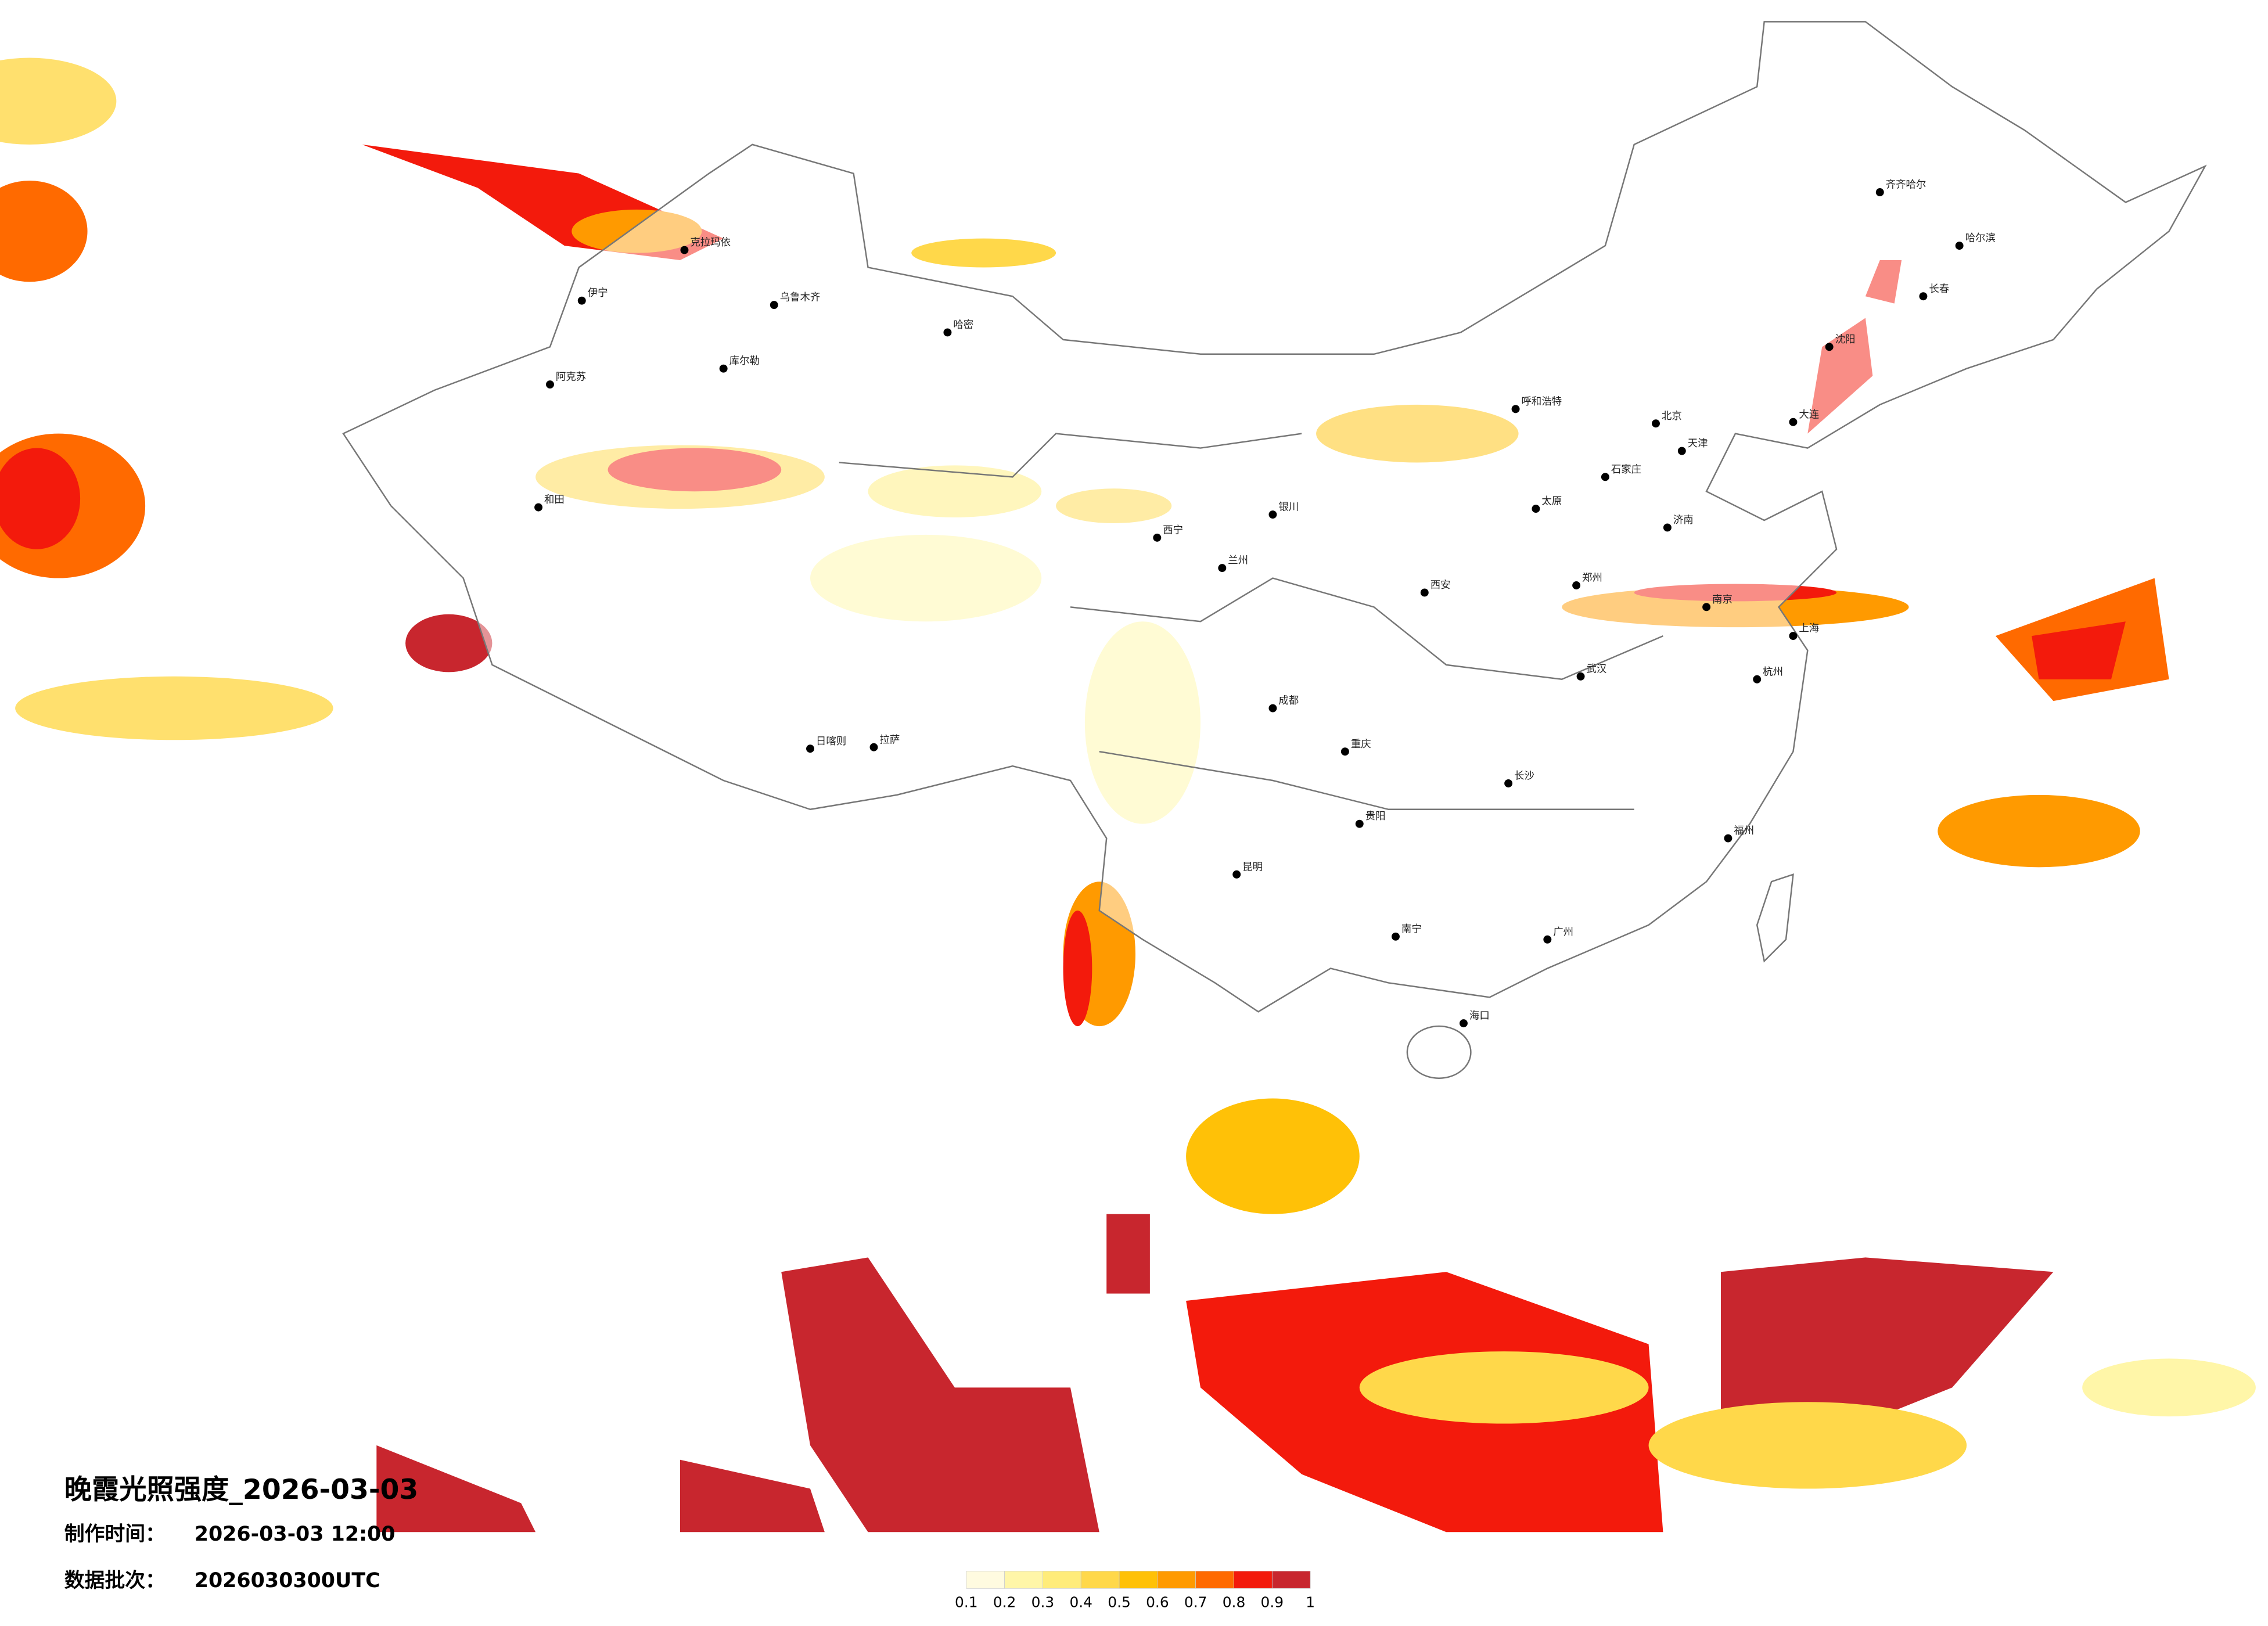 This screenshot has width=2268, height=1626. What do you see at coordinates (1234, 1602) in the screenshot?
I see `colorbar-tick-label: 0.8` at bounding box center [1234, 1602].